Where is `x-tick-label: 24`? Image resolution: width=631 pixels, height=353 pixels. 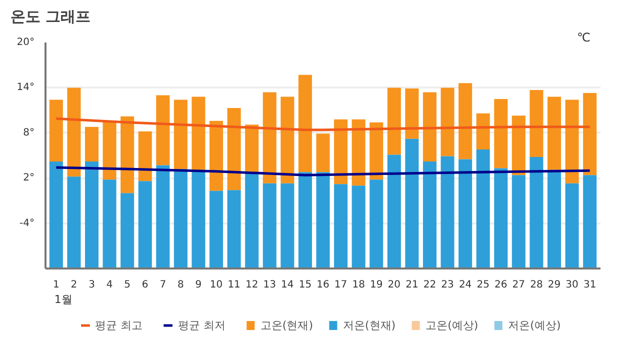
x-tick-label: 24 is located at coordinates (465, 285).